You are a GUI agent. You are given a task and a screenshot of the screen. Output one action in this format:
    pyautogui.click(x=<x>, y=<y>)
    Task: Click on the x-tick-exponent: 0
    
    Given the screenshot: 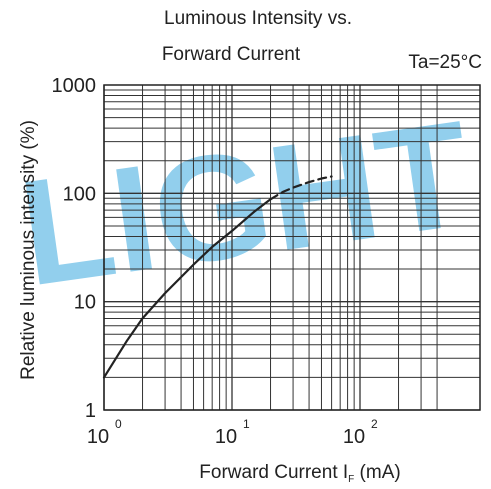 What is the action you would take?
    pyautogui.click(x=118, y=424)
    